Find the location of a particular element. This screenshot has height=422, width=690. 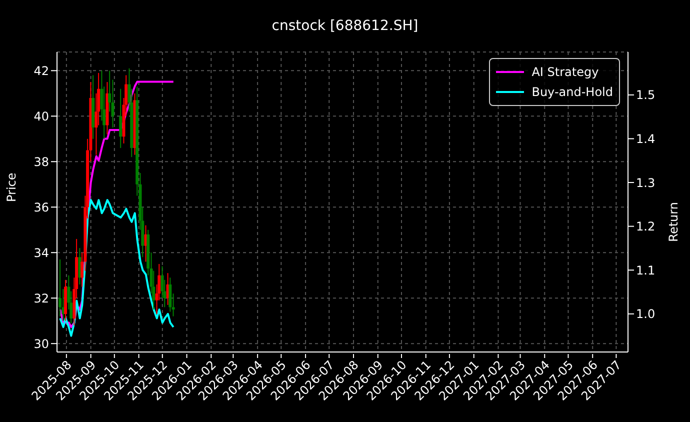

y-axis-title: Price is located at coordinates (11, 187).